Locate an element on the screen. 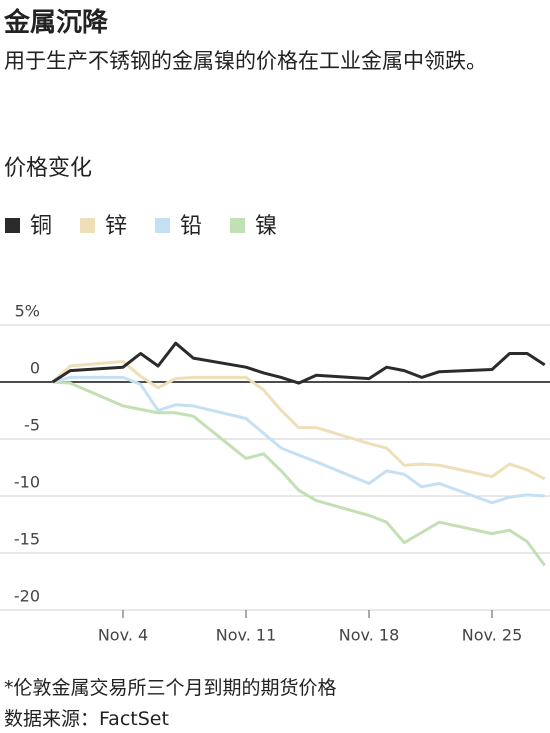 This screenshot has height=733, width=550. title: 金属沉降 is located at coordinates (56, 23).